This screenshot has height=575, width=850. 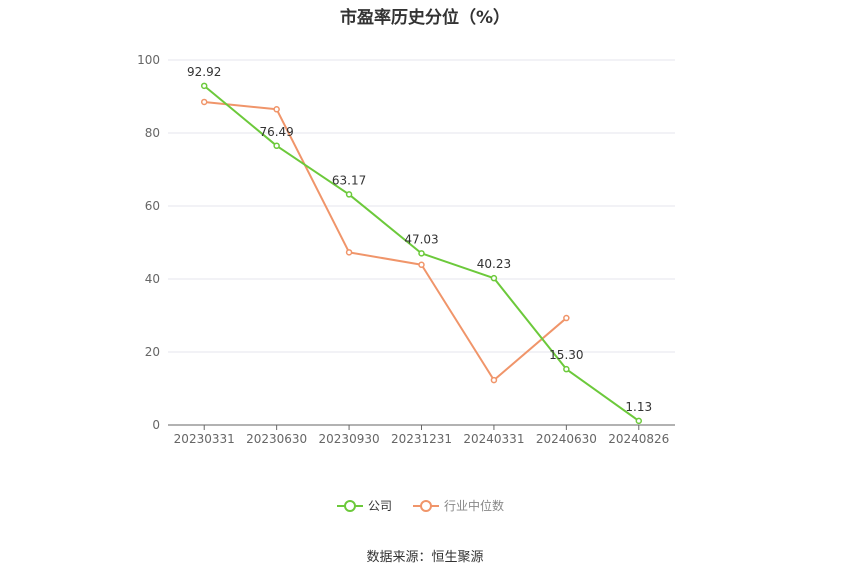 What do you see at coordinates (148, 60) in the screenshot?
I see `y-tick-label: 100` at bounding box center [148, 60].